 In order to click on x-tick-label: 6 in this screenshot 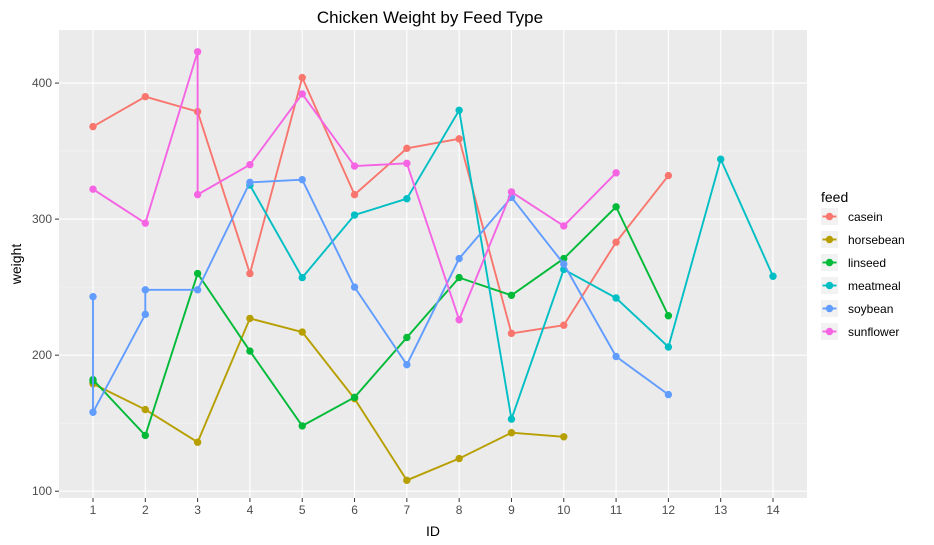, I will do `click(354, 510)`.